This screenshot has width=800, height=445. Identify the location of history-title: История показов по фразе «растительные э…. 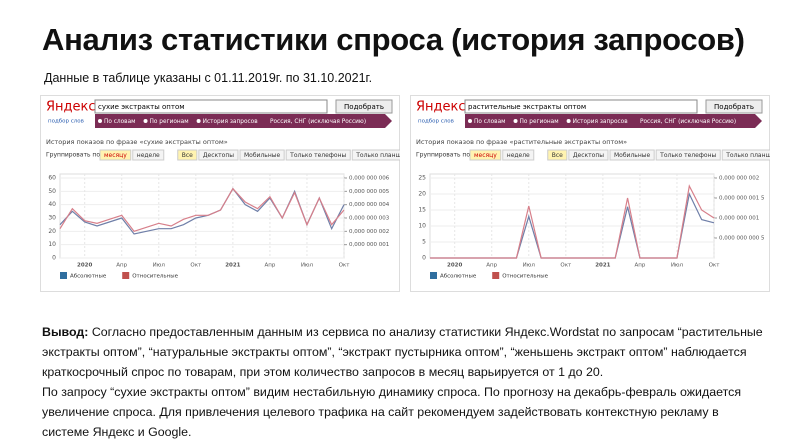
(521, 142).